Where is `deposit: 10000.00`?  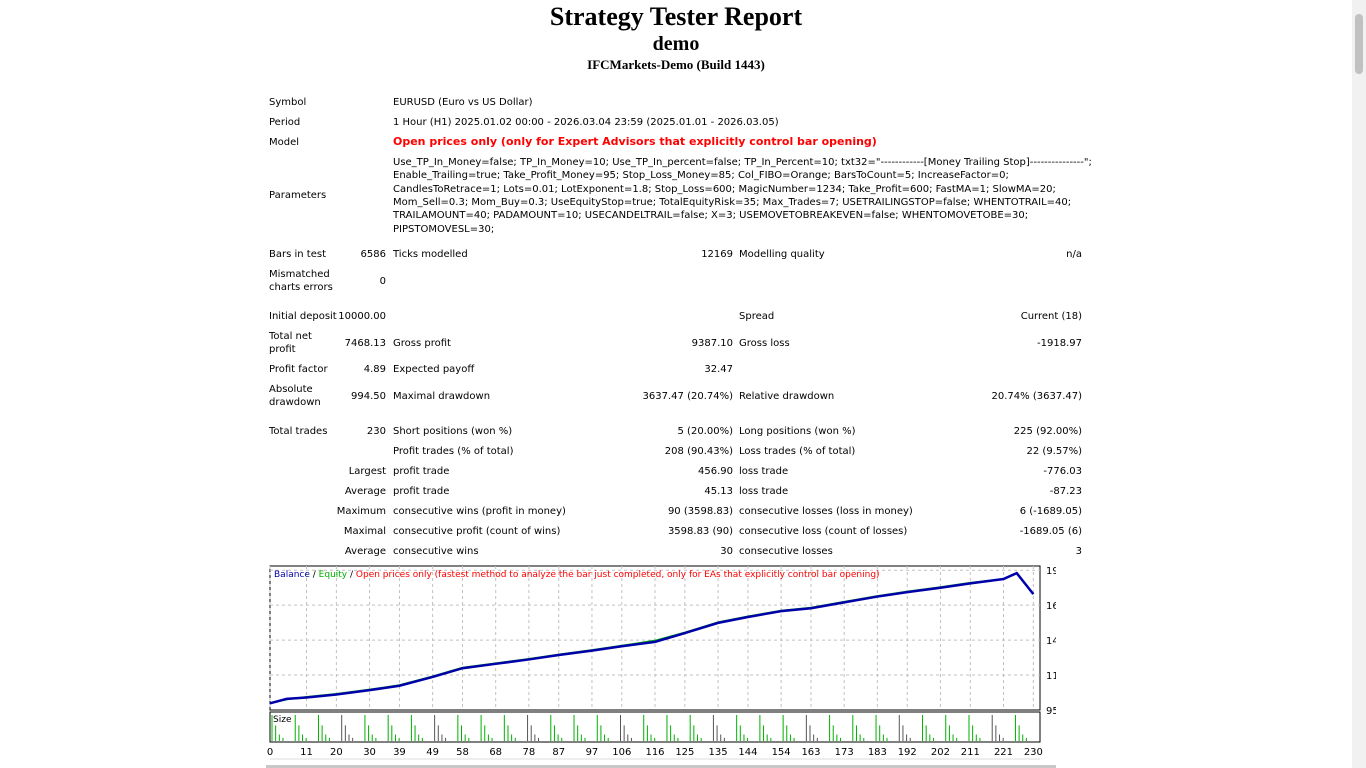 deposit: 10000.00 is located at coordinates (362, 316).